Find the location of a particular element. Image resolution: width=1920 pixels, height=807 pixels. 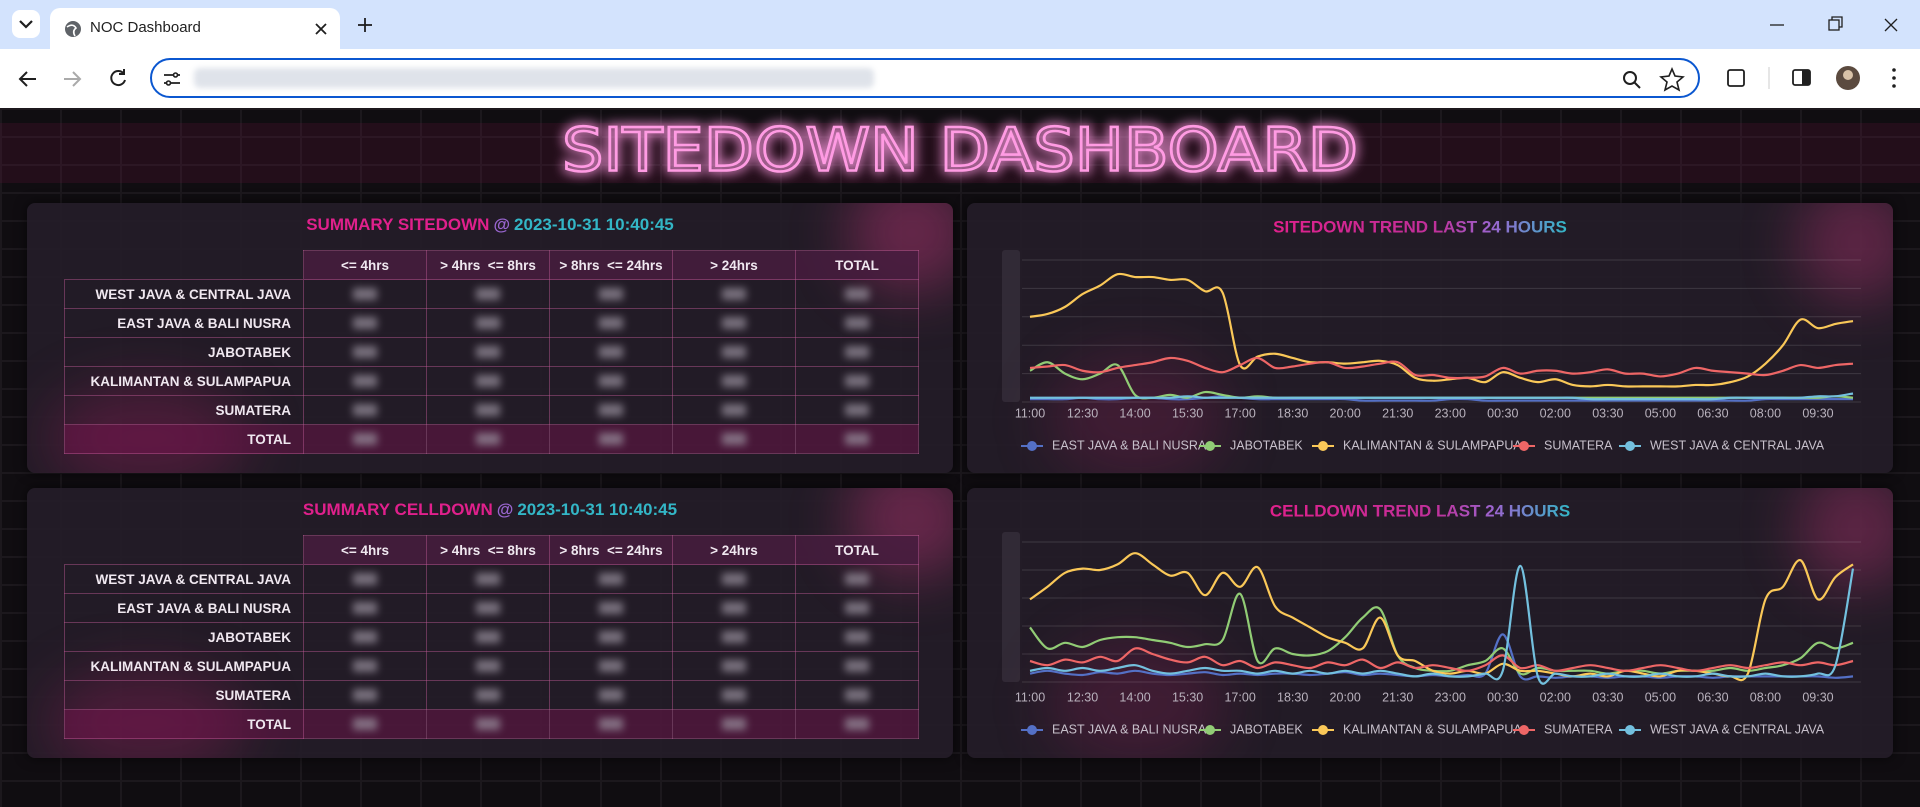

table-title: SUMMARY CELLDOWN @2023-10-31 10:40:45 is located at coordinates (490, 510).